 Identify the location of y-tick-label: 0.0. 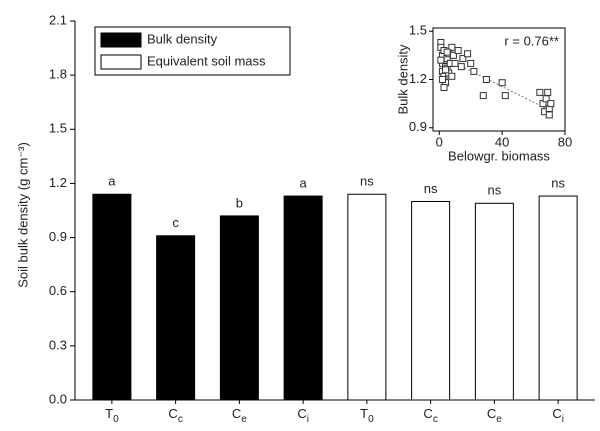
(58, 398).